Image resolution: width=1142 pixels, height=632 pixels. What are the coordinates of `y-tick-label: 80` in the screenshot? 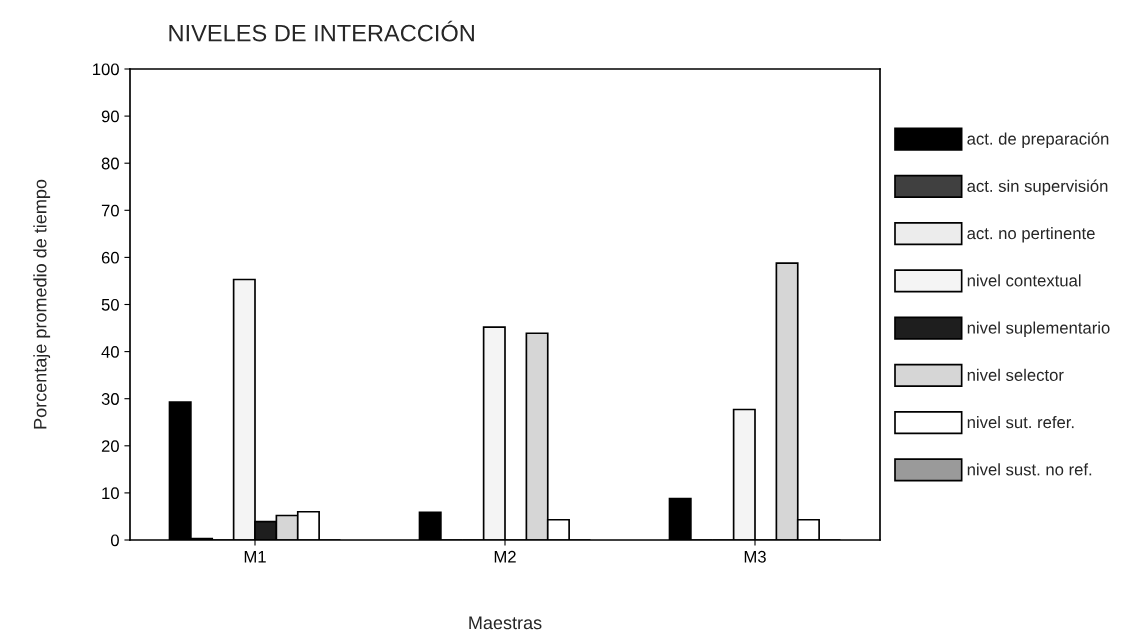 It's located at (110, 163).